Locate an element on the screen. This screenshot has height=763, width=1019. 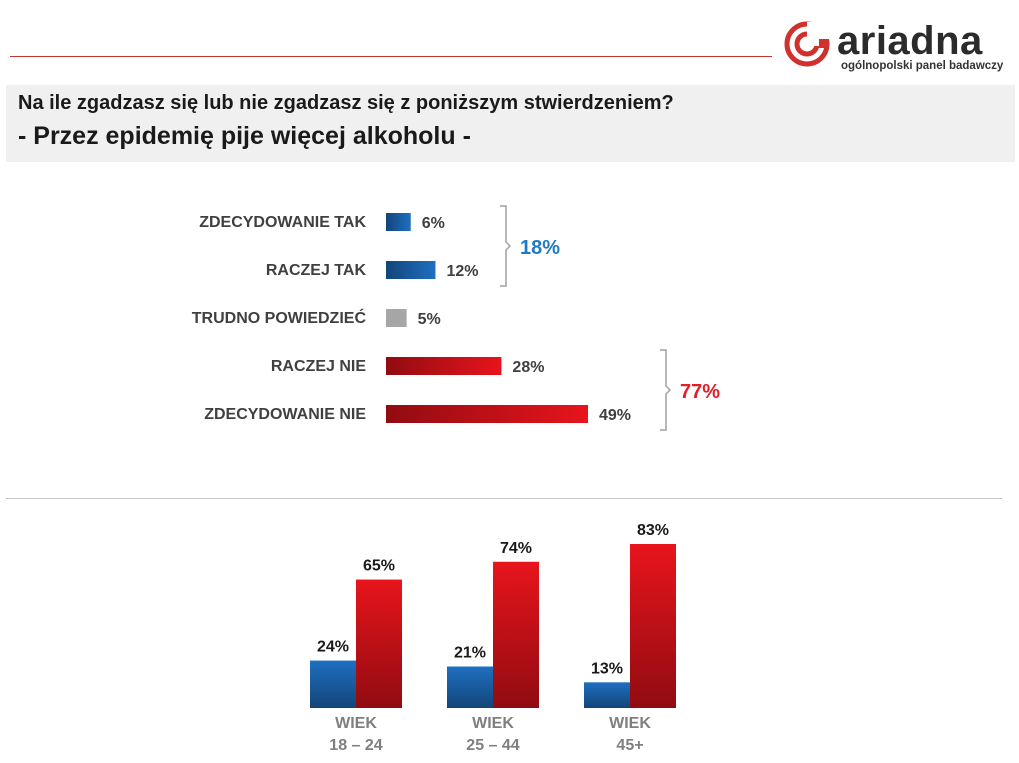
ariadna-logo: ariadna ogólnopolski panel badawczy is located at coordinates (898, 49).